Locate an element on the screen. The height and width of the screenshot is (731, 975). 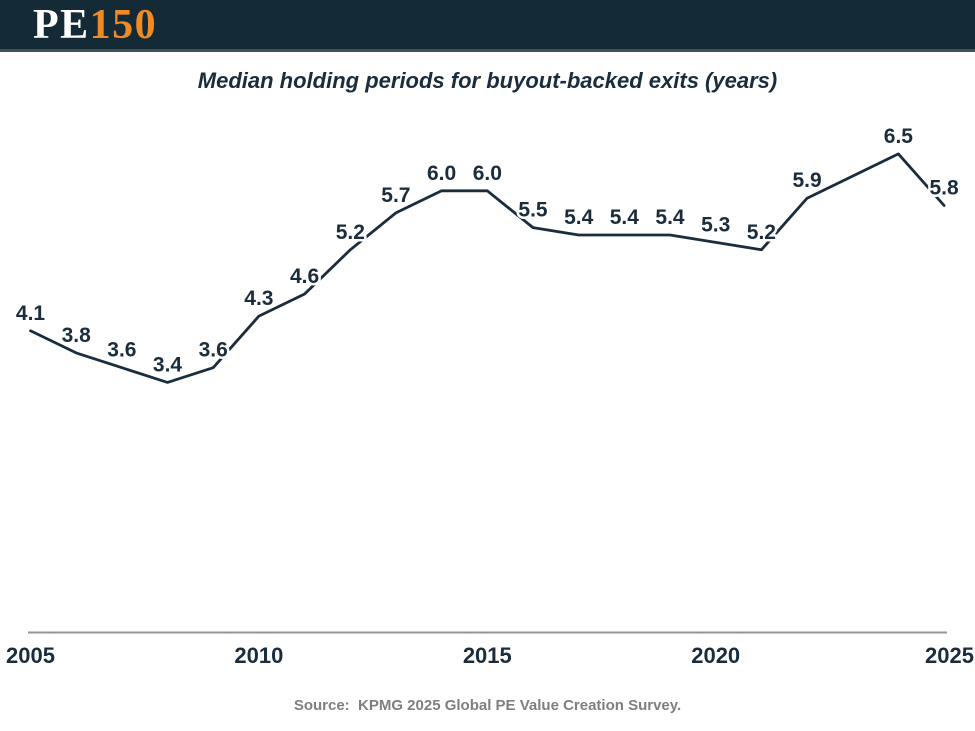
x-tick-2020: 2020 is located at coordinates (715, 655).